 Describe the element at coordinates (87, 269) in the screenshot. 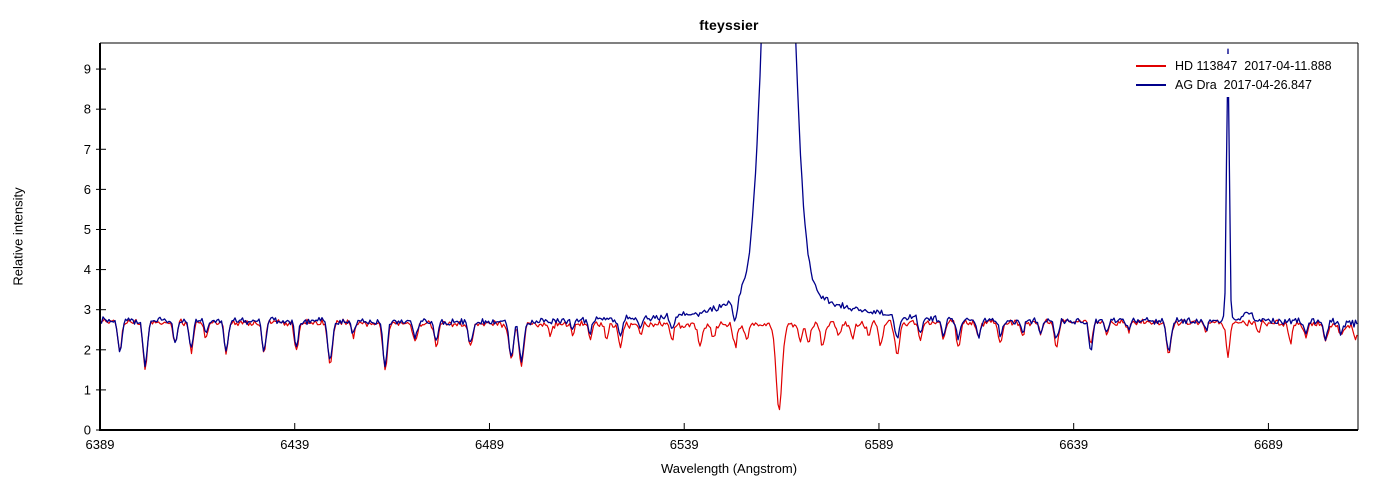

I see `y-tick-label: 4` at that location.